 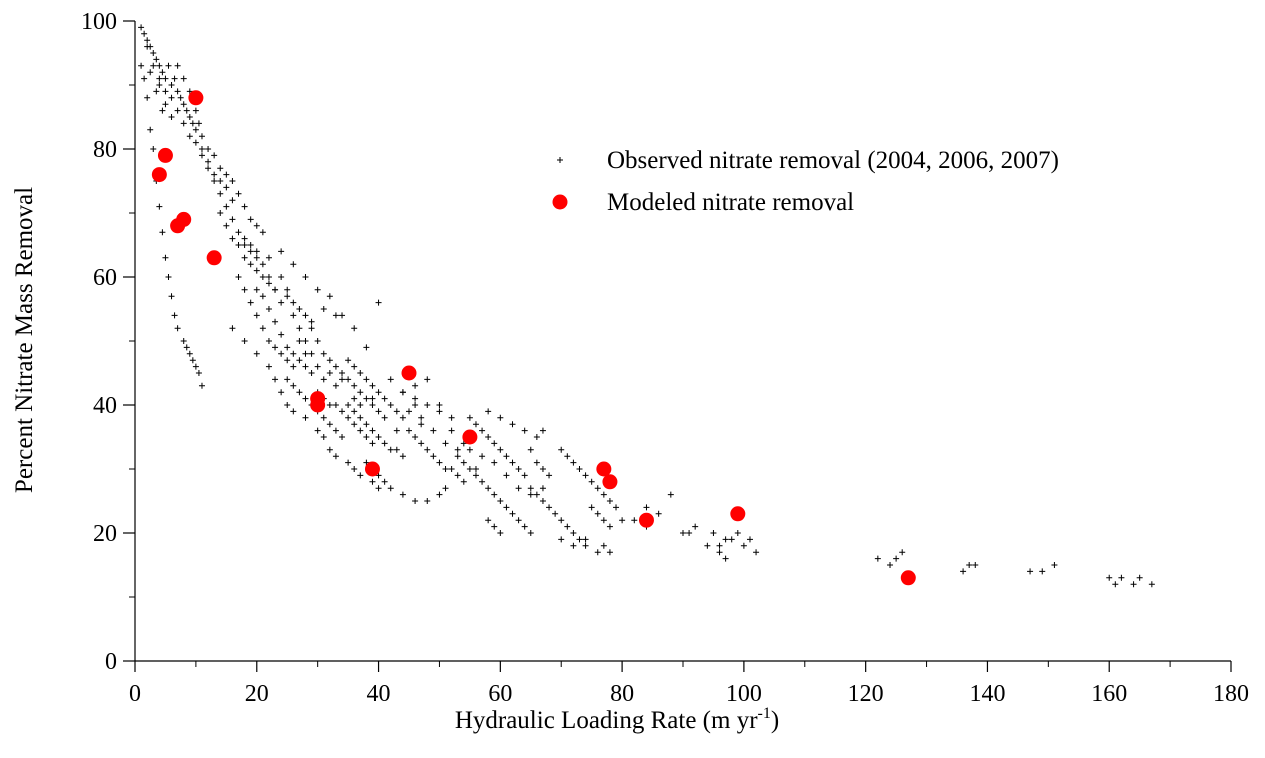 I want to click on x-tick-label: 60, so click(x=500, y=694).